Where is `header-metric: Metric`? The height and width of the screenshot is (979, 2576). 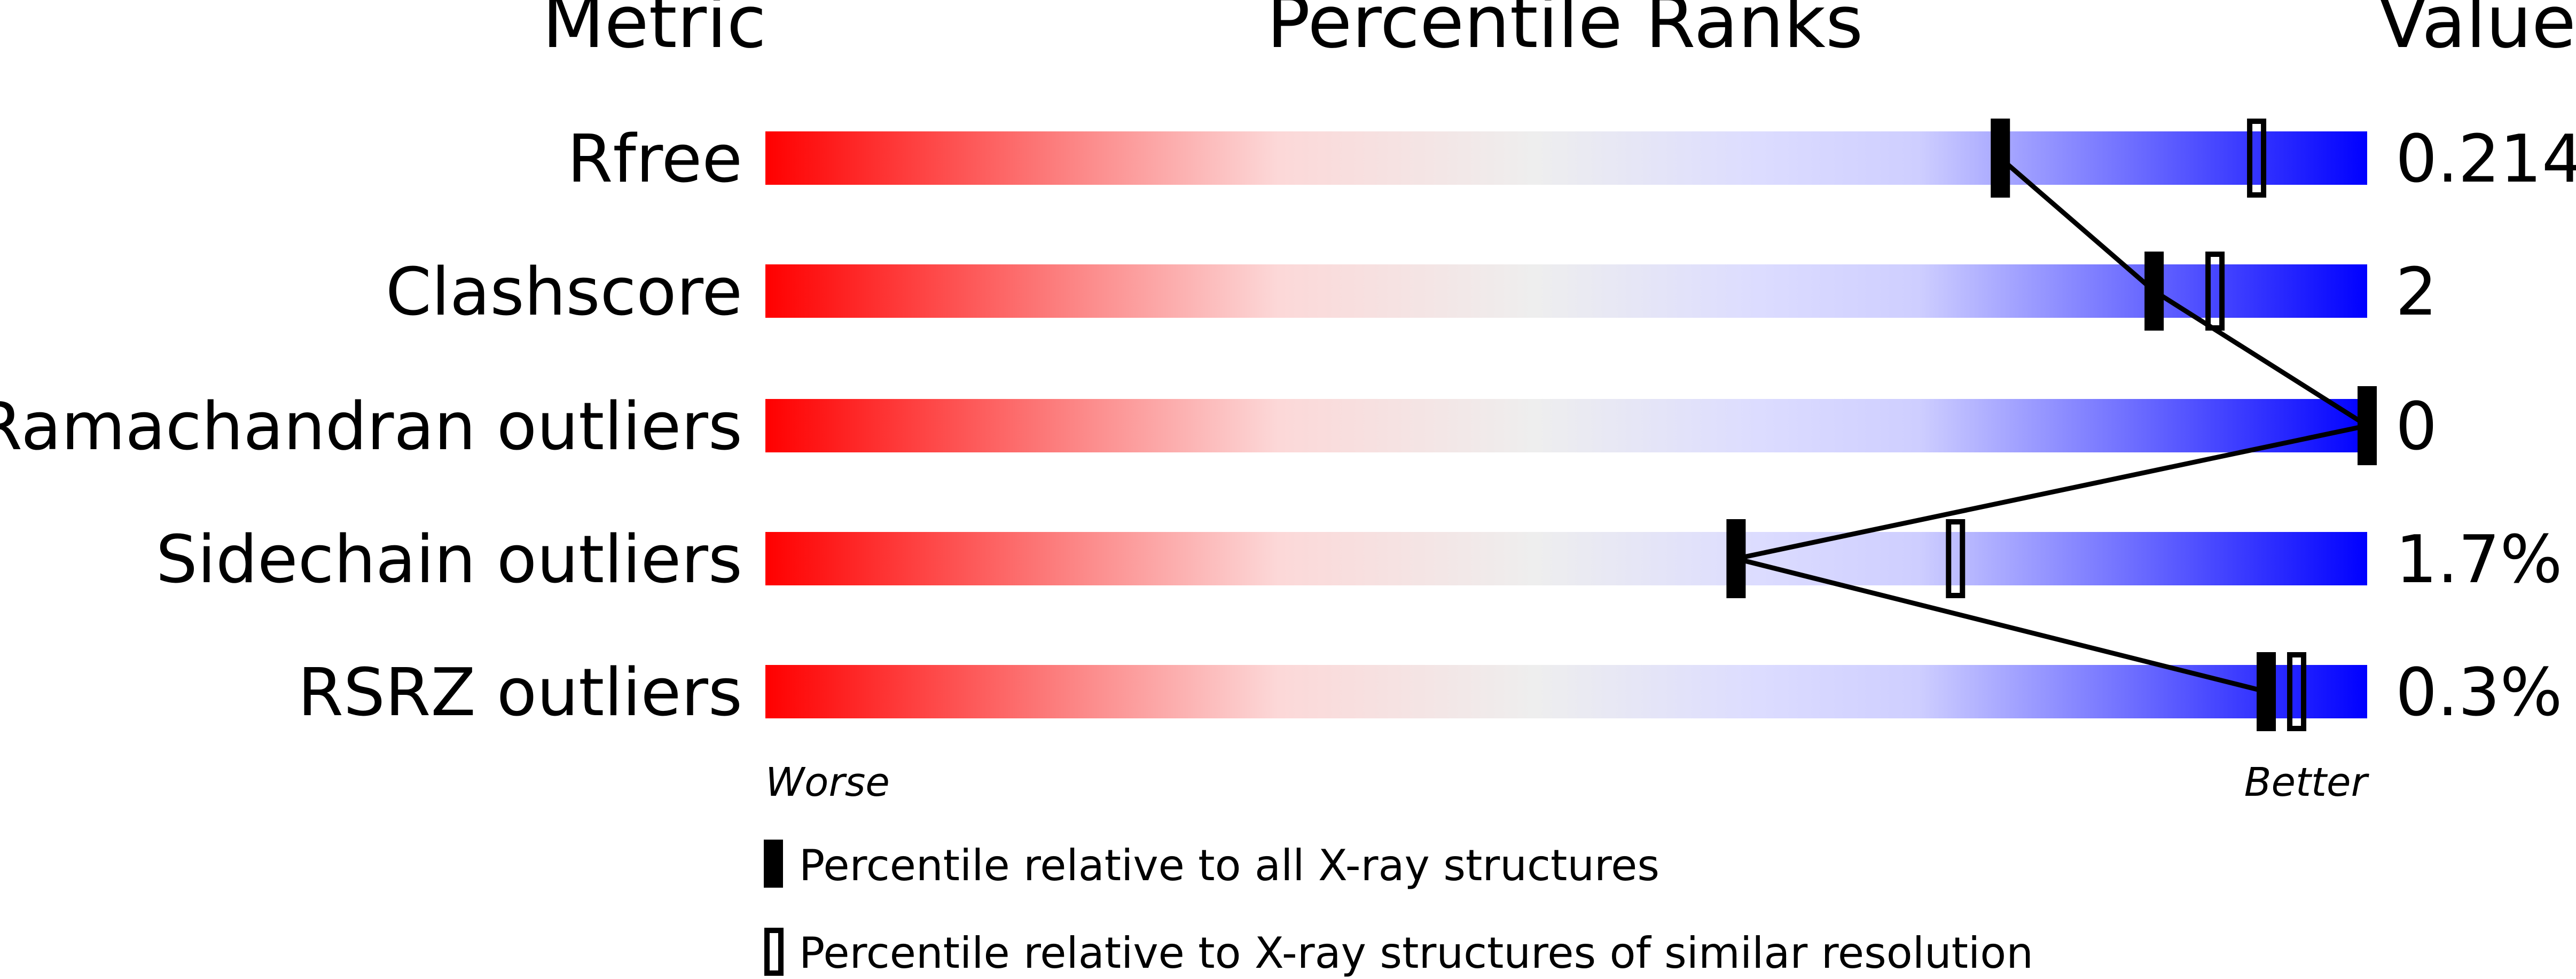
header-metric: Metric is located at coordinates (654, 32).